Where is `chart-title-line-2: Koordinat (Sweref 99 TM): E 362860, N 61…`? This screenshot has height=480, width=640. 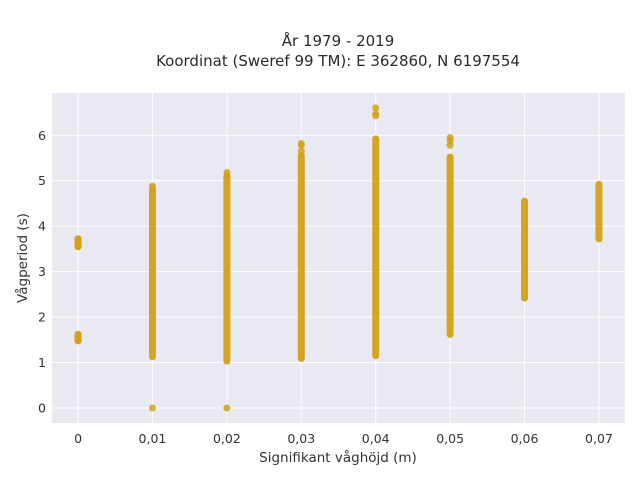
chart-title-line-2: Koordinat (Sweref 99 TM): E 362860, N 61… is located at coordinates (338, 61).